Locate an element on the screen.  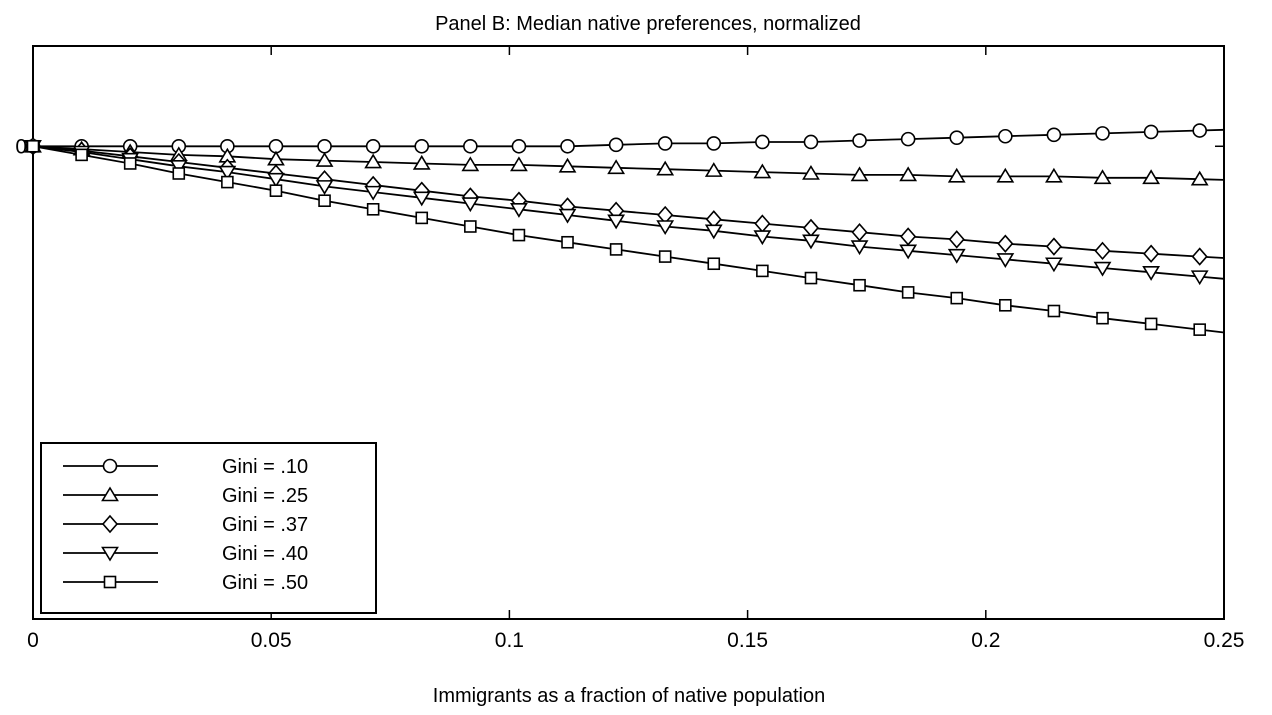
series-circle is located at coordinates (625, 138).